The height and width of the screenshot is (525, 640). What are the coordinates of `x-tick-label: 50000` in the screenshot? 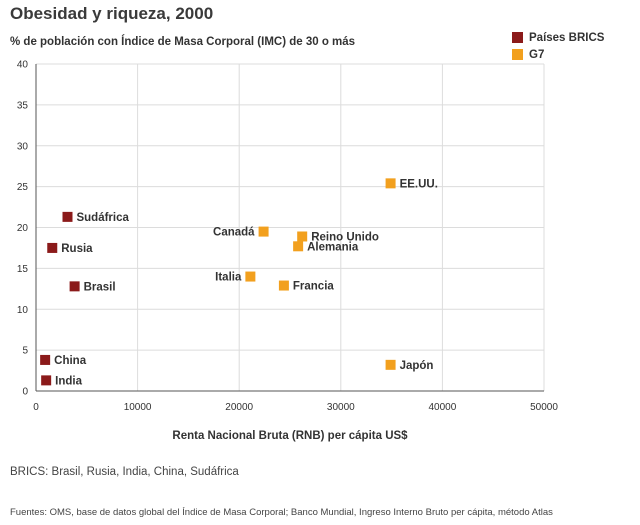 It's located at (544, 407).